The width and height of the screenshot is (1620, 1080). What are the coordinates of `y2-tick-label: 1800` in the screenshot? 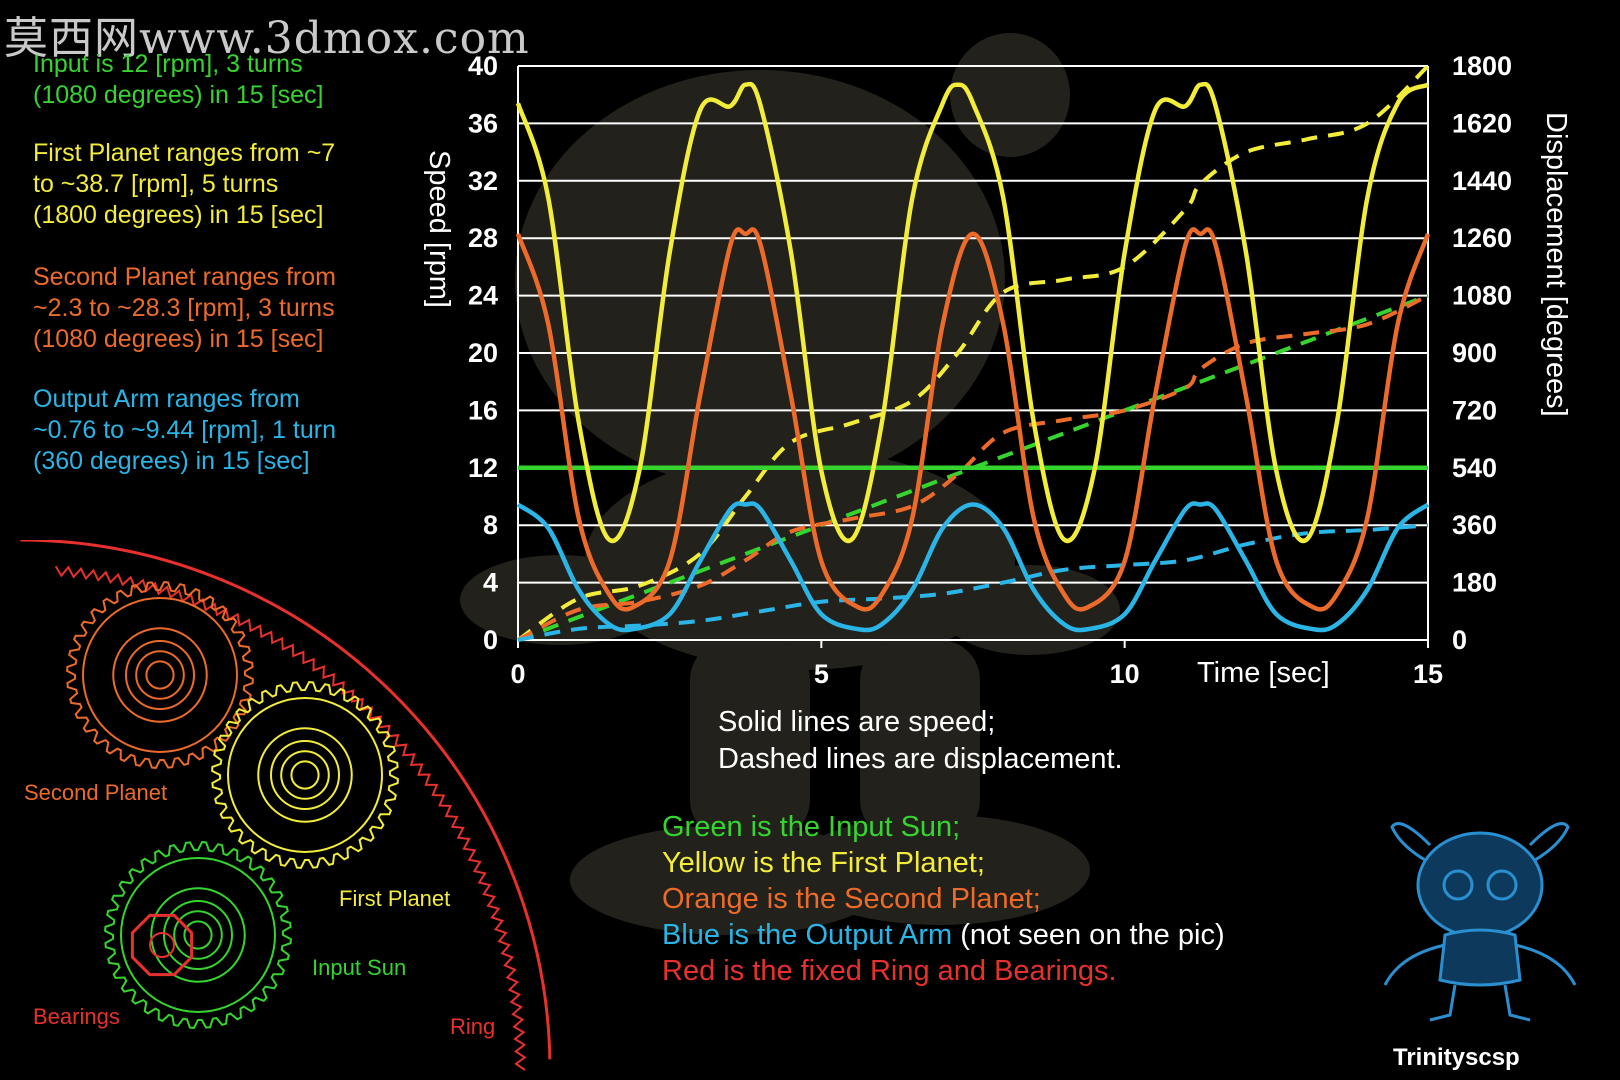 It's located at (1482, 66).